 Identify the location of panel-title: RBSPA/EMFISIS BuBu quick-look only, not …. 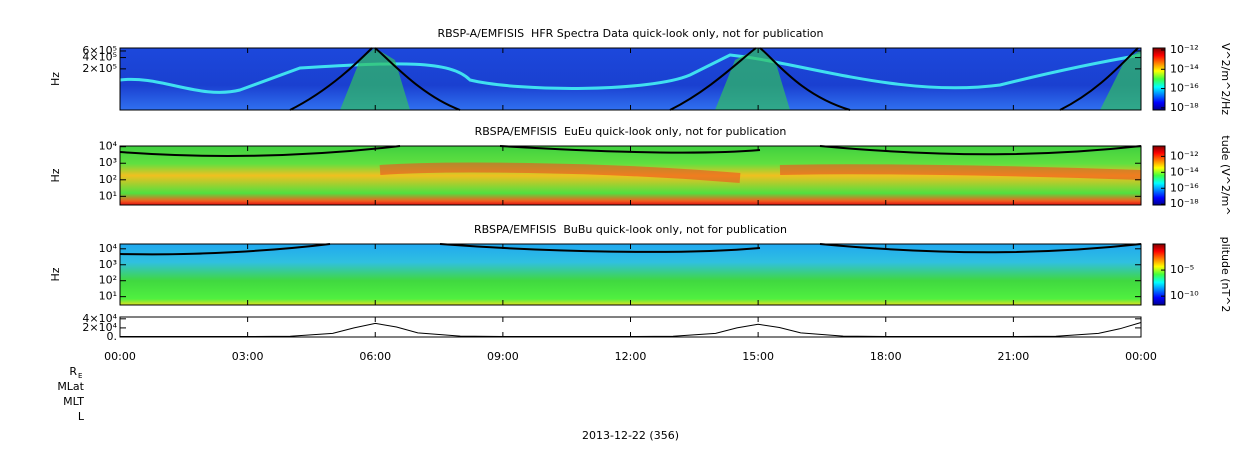
(630, 229).